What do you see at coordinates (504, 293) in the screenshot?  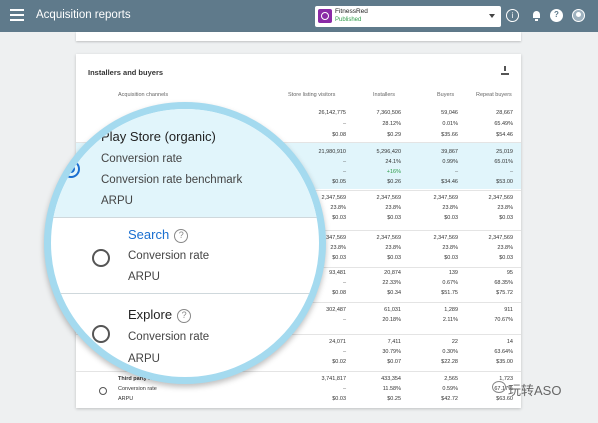 I see `table-cell: $75.72` at bounding box center [504, 293].